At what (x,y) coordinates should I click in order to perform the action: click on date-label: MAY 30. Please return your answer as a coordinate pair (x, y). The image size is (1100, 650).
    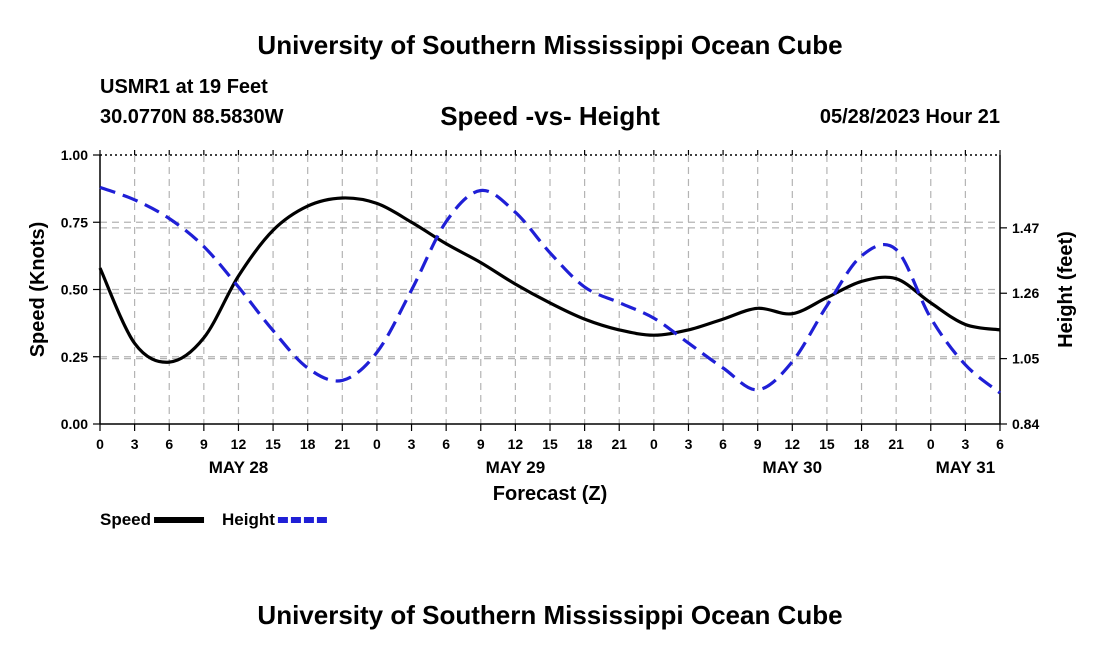
    Looking at the image, I should click on (793, 467).